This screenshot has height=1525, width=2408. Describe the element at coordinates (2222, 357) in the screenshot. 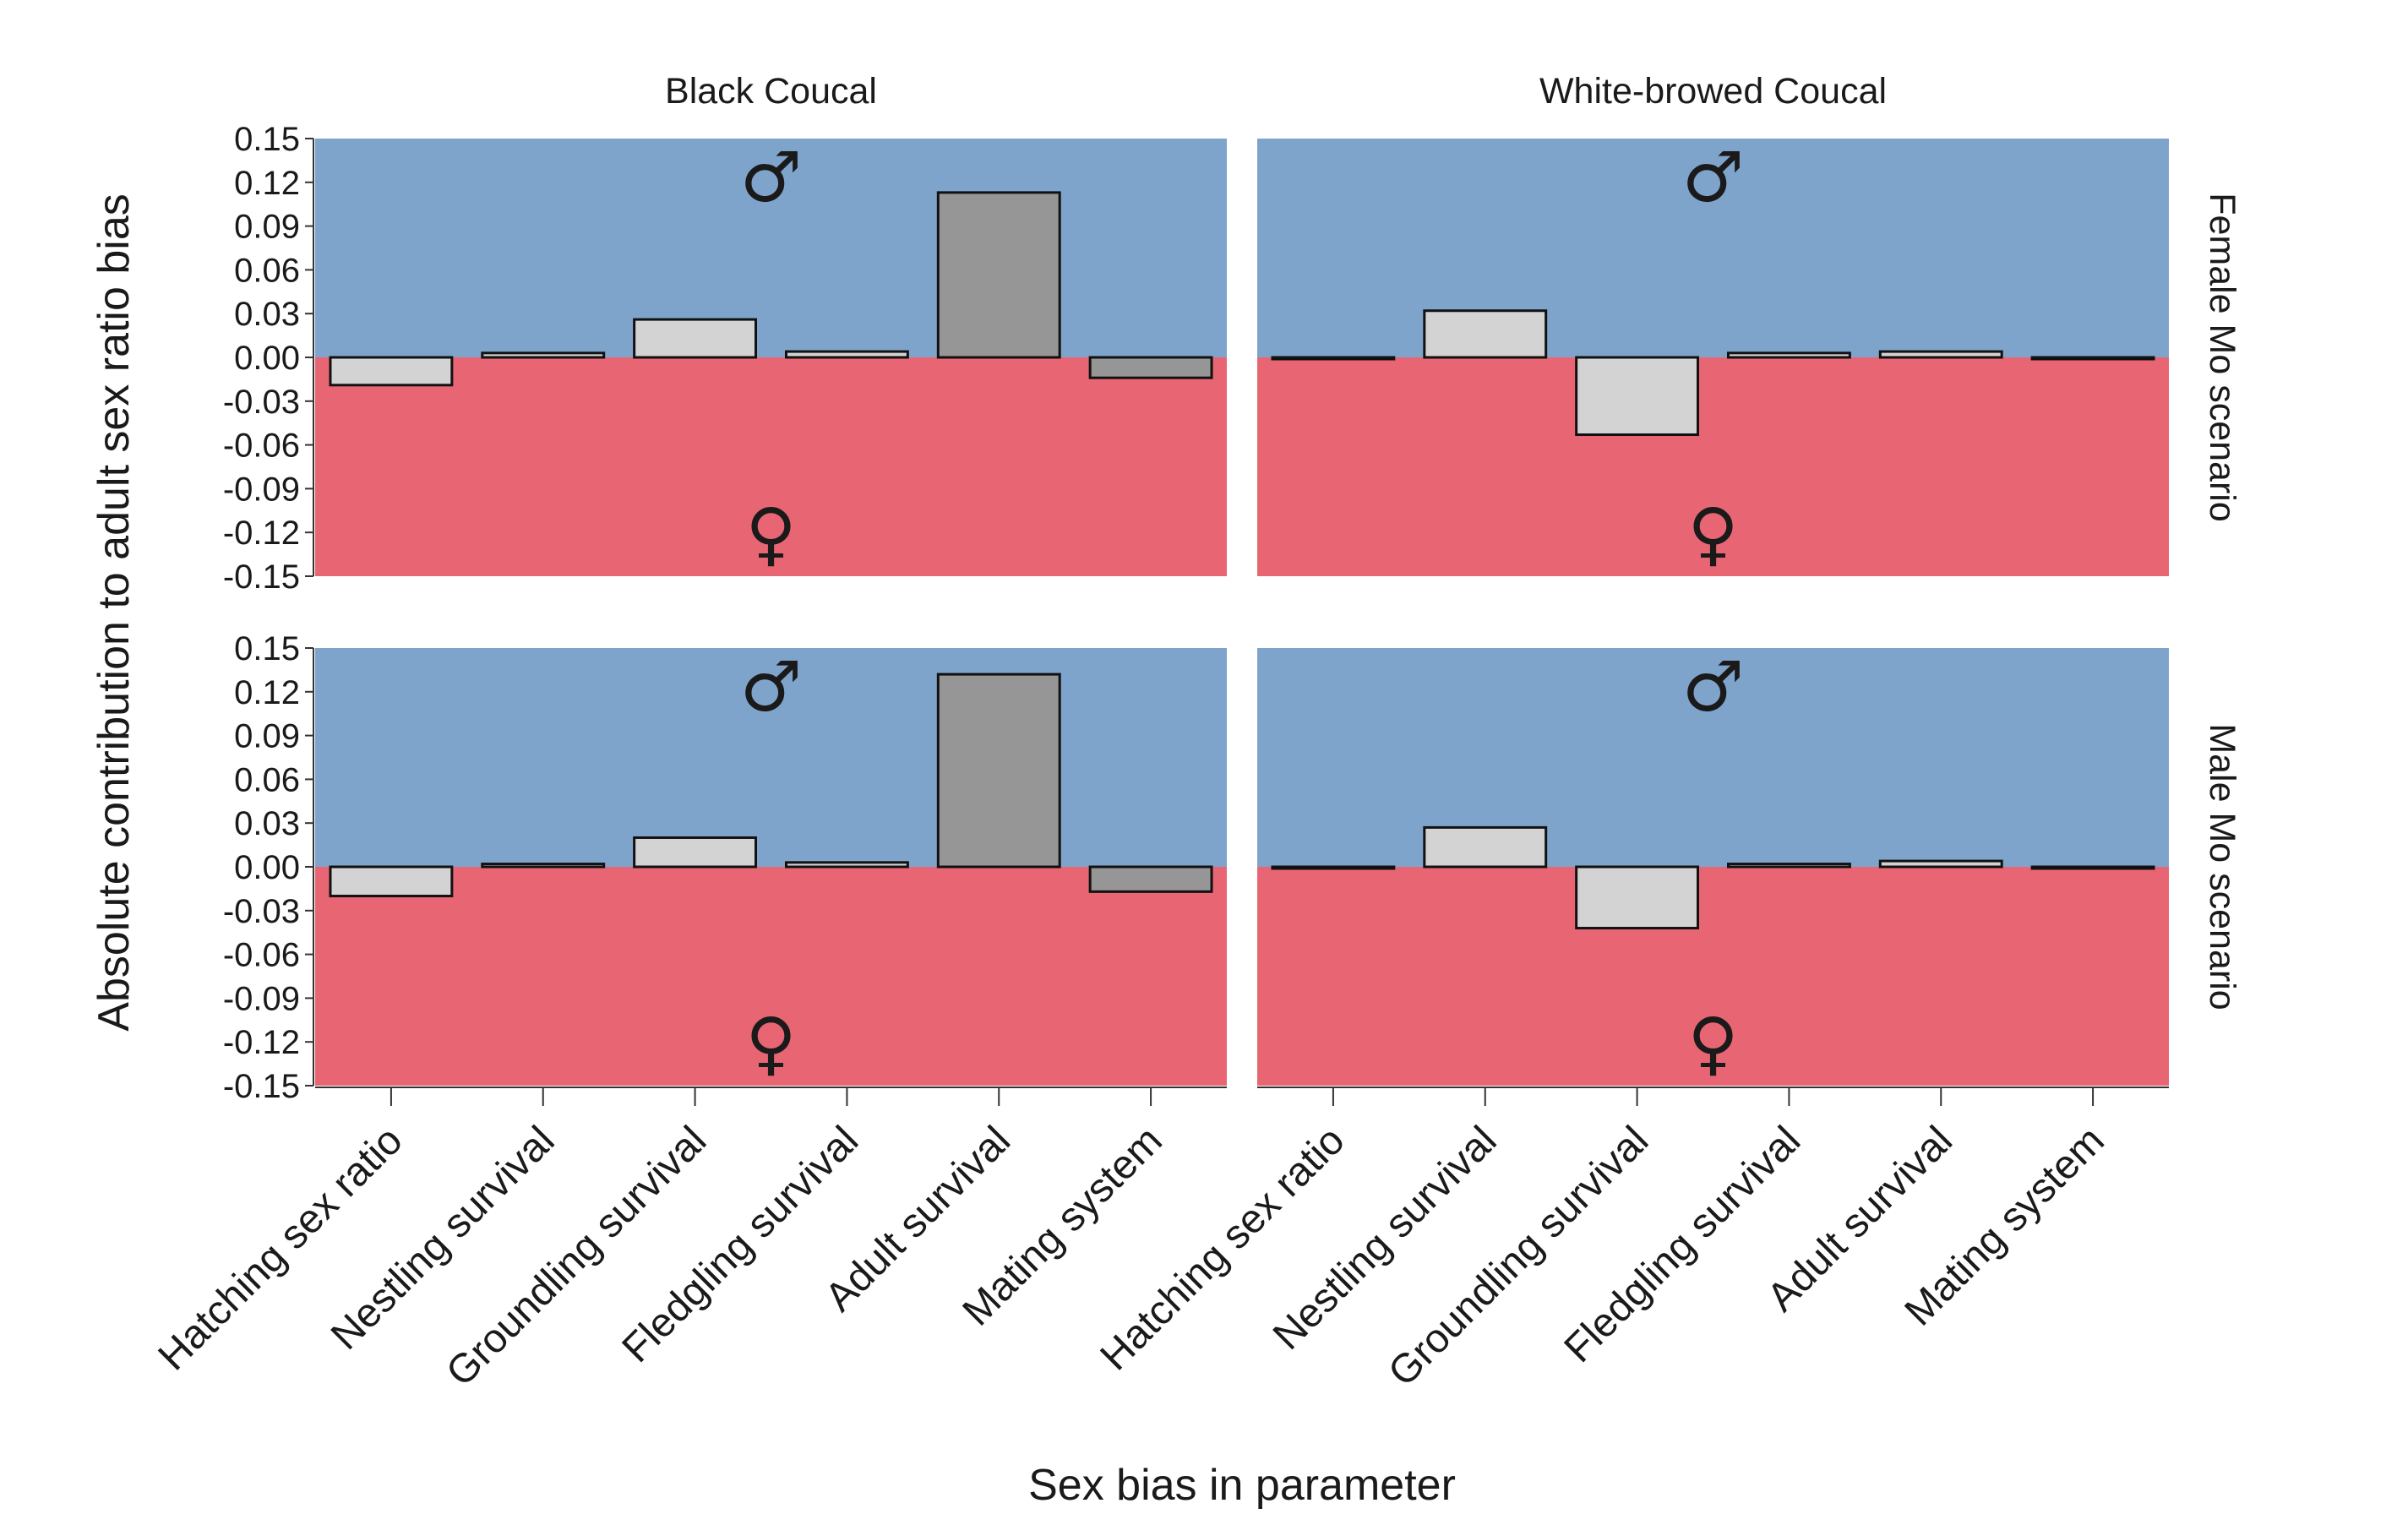

I see `row-title: Female Mo scenario` at that location.